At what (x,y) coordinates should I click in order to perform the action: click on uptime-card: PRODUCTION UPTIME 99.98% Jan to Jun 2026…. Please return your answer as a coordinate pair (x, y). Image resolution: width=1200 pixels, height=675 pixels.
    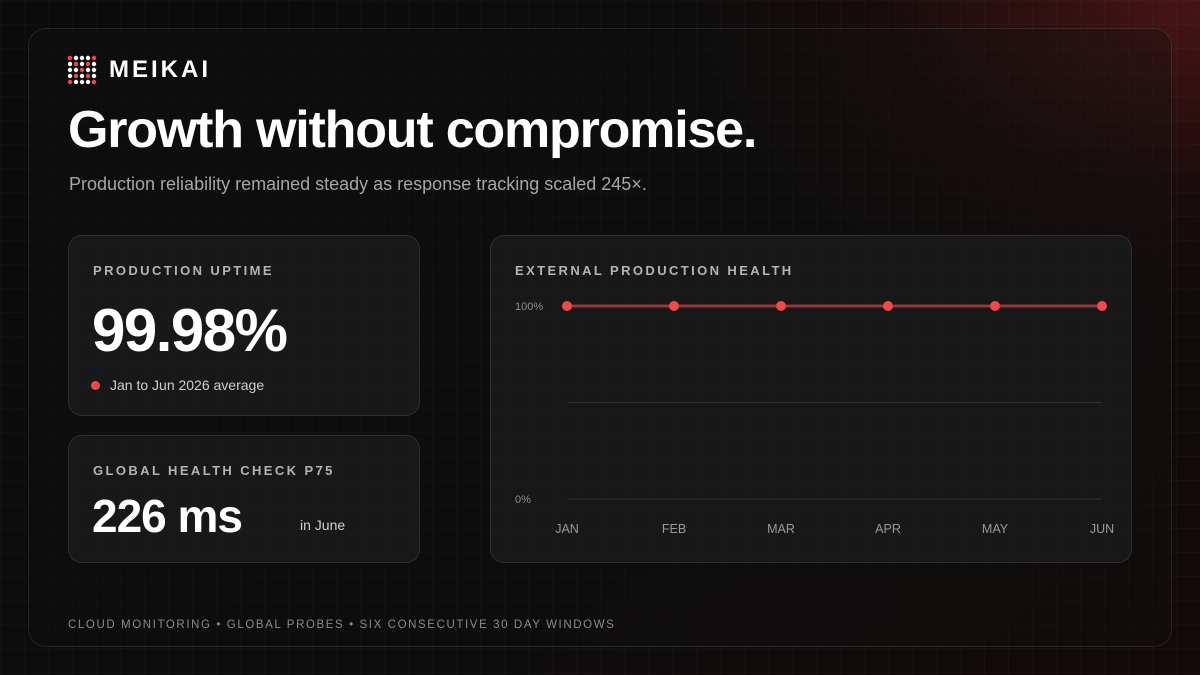
    Looking at the image, I should click on (244, 325).